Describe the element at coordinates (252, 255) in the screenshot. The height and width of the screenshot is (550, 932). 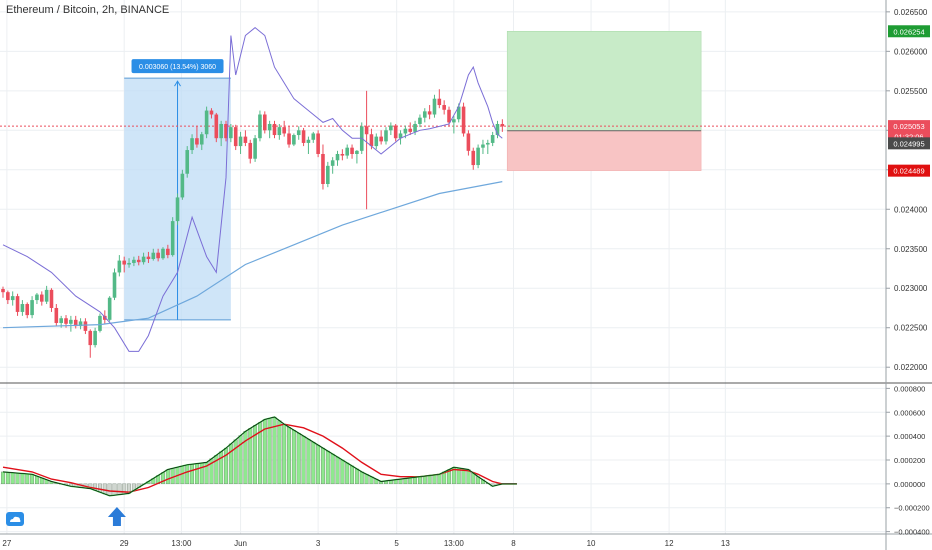
I see `moving-average-line` at that location.